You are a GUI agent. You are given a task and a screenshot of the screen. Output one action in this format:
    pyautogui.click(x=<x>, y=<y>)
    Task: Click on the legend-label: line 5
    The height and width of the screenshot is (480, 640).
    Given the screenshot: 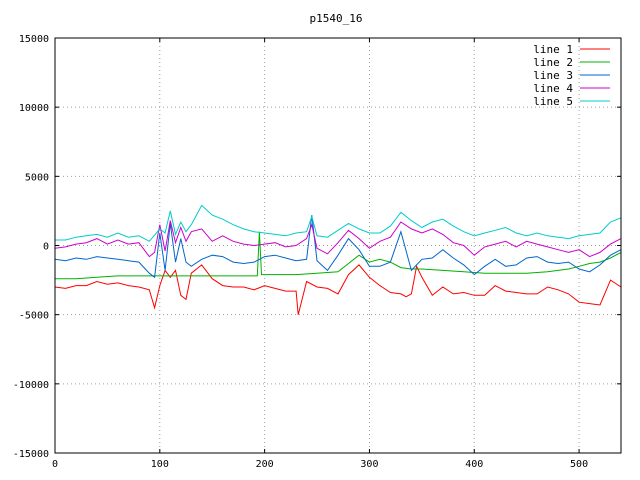 What is the action you would take?
    pyautogui.click(x=553, y=101)
    